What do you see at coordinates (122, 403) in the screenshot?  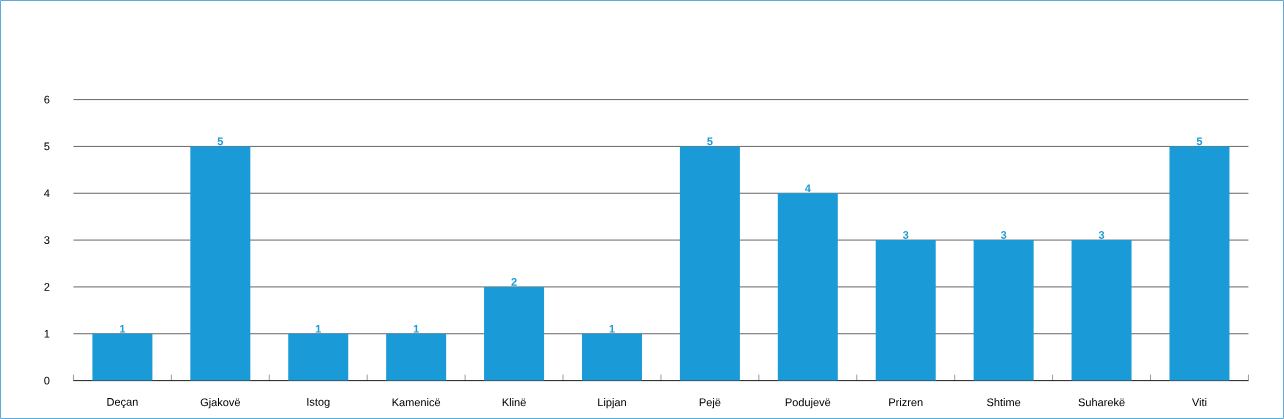 I see `x-tick-label: Deçan` at bounding box center [122, 403].